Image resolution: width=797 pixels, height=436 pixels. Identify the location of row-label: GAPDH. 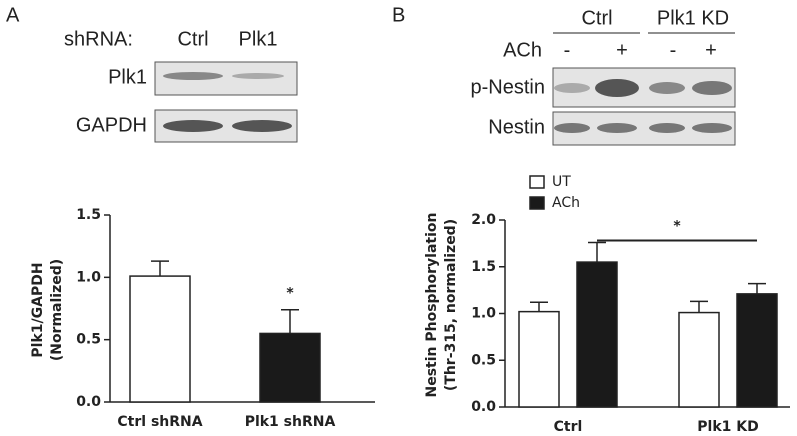
(111, 125).